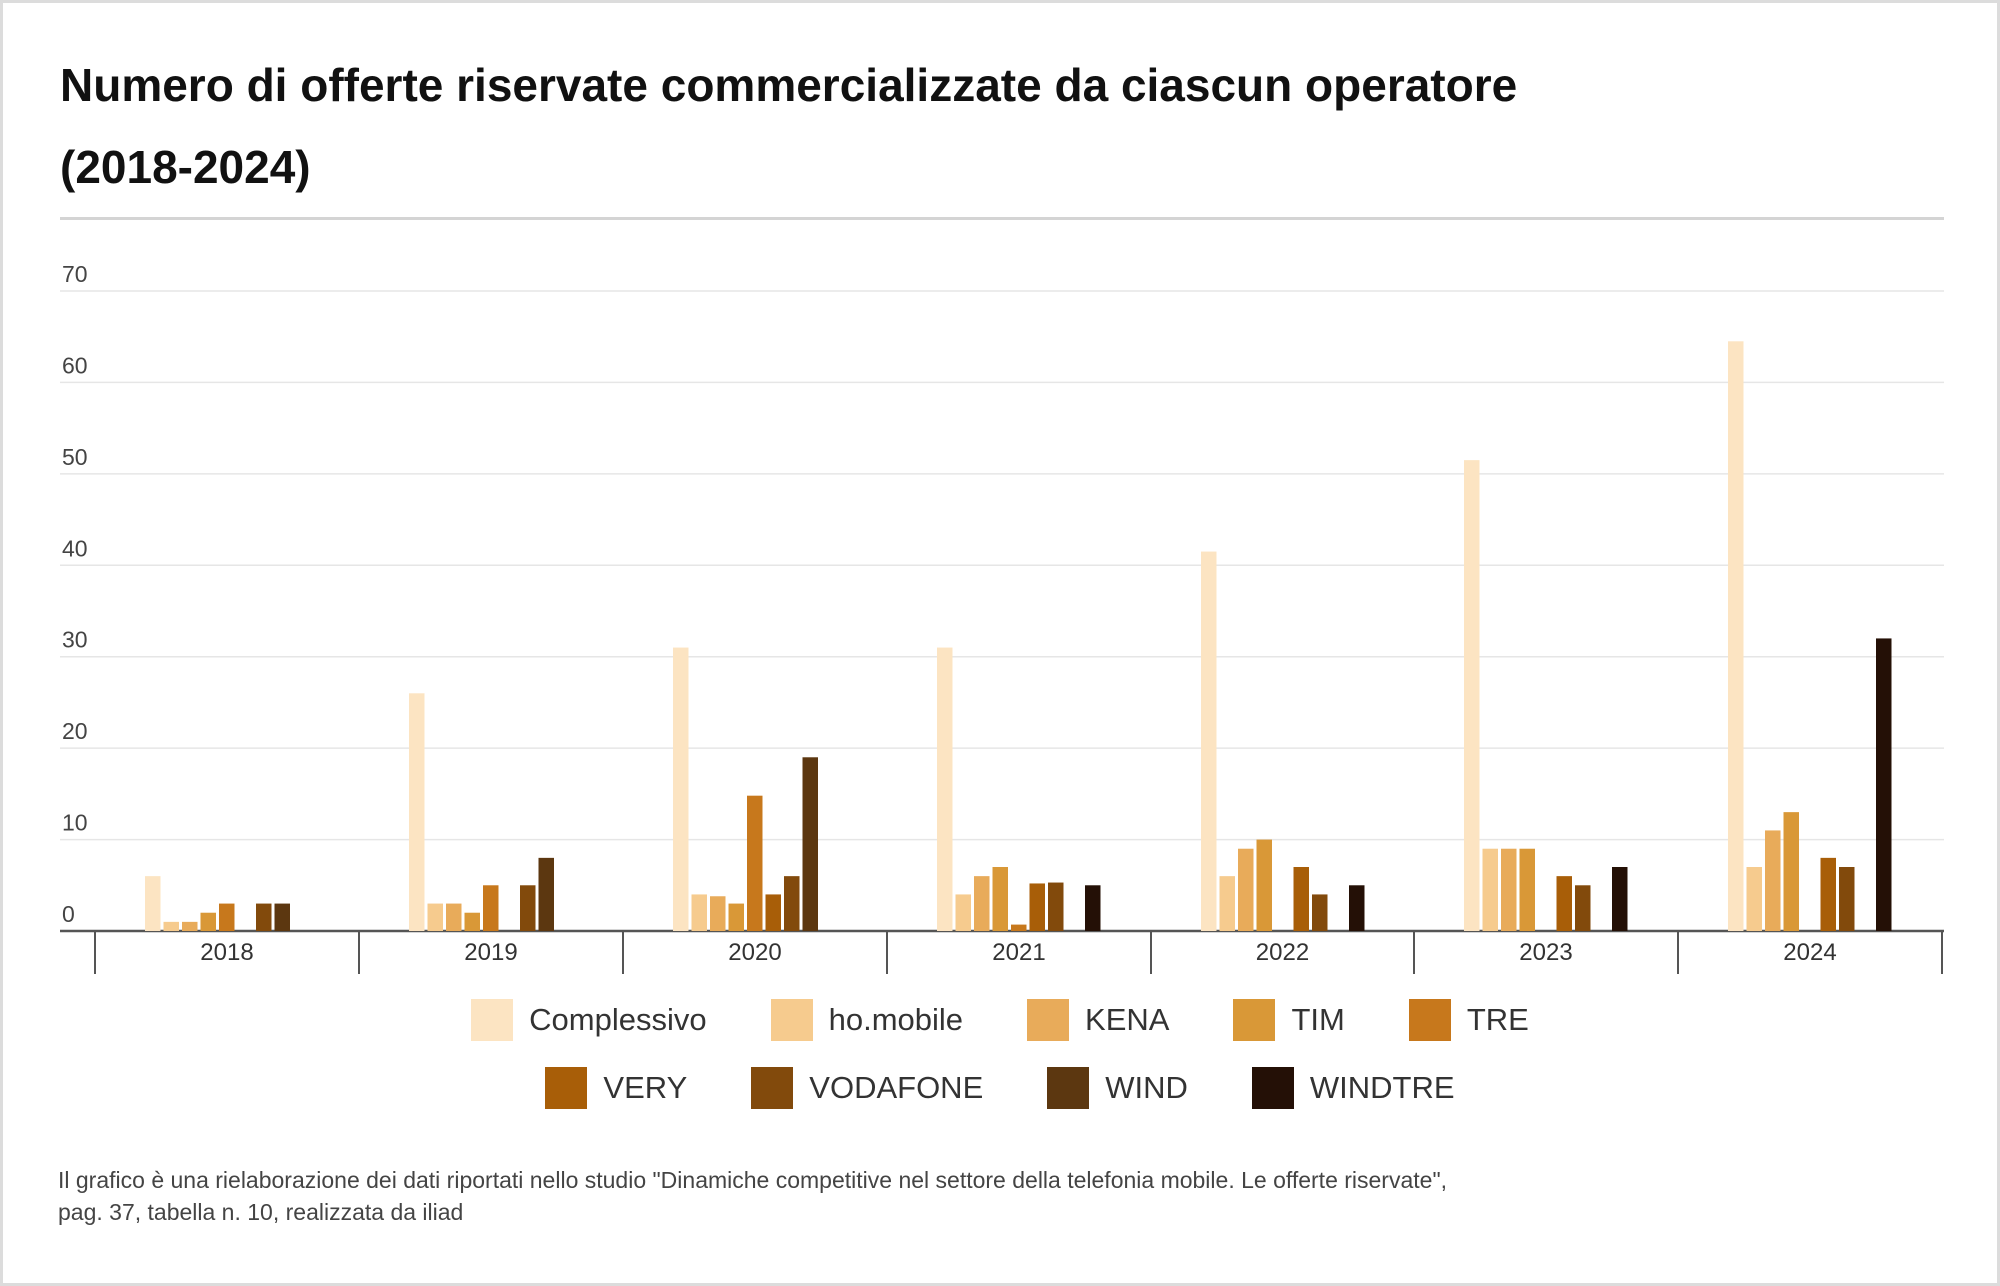 This screenshot has width=2000, height=1286. Describe the element at coordinates (75, 731) in the screenshot. I see `y-tick-label: 20` at that location.